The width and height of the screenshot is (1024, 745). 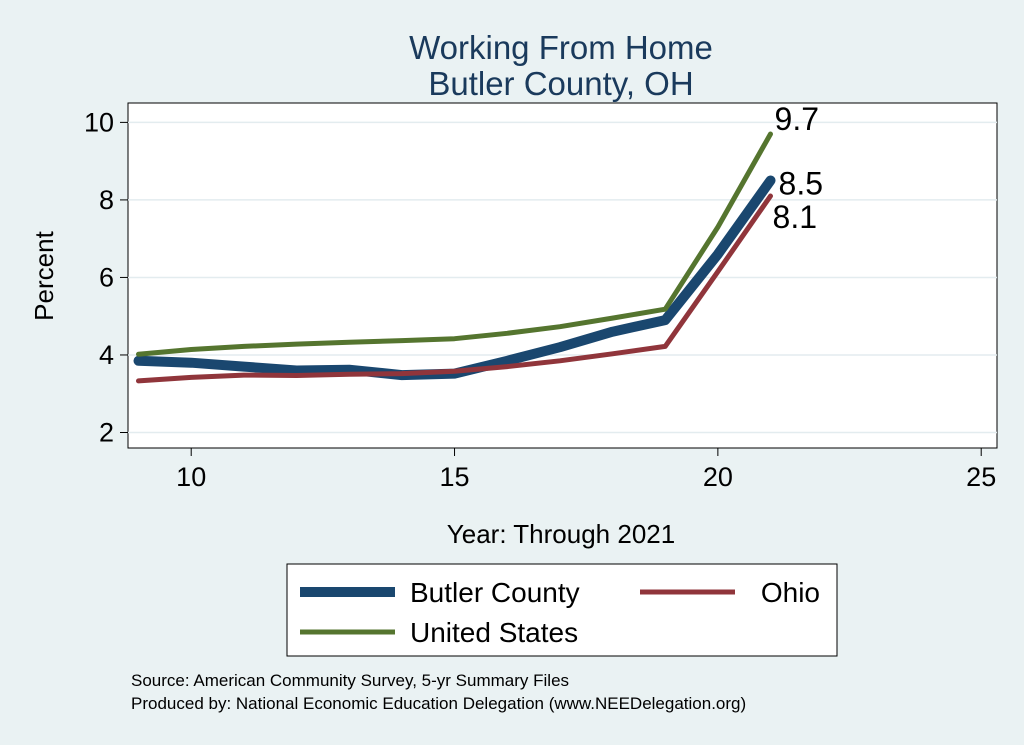 What do you see at coordinates (981, 477) in the screenshot?
I see `x-tick-label: 25` at bounding box center [981, 477].